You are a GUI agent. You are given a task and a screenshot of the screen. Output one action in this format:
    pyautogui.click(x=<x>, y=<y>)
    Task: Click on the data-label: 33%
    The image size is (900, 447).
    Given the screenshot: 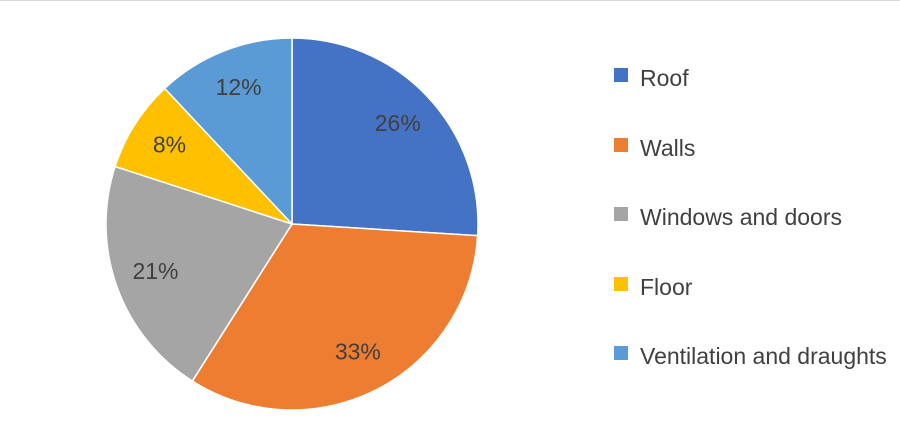 What is the action you would take?
    pyautogui.click(x=358, y=351)
    